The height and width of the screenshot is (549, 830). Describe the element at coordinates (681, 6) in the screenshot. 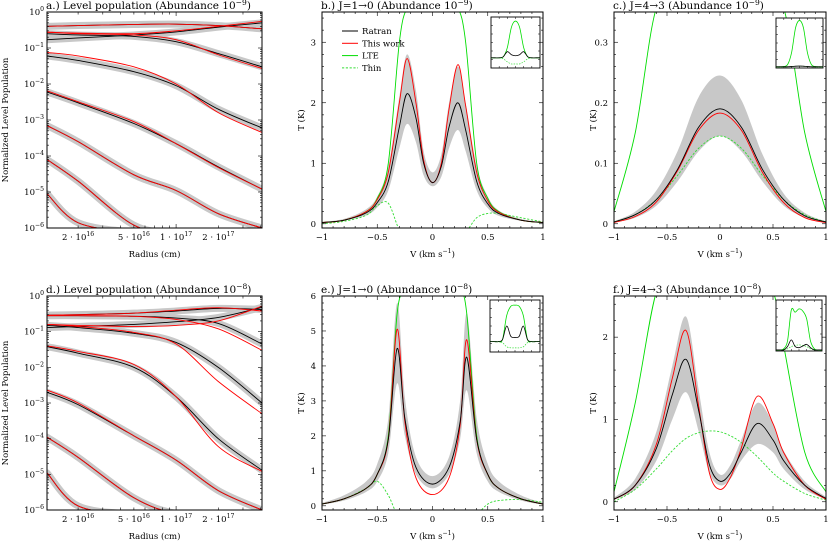

I see `panel-title-main: c.) J=4→3 (Abundance 10` at that location.